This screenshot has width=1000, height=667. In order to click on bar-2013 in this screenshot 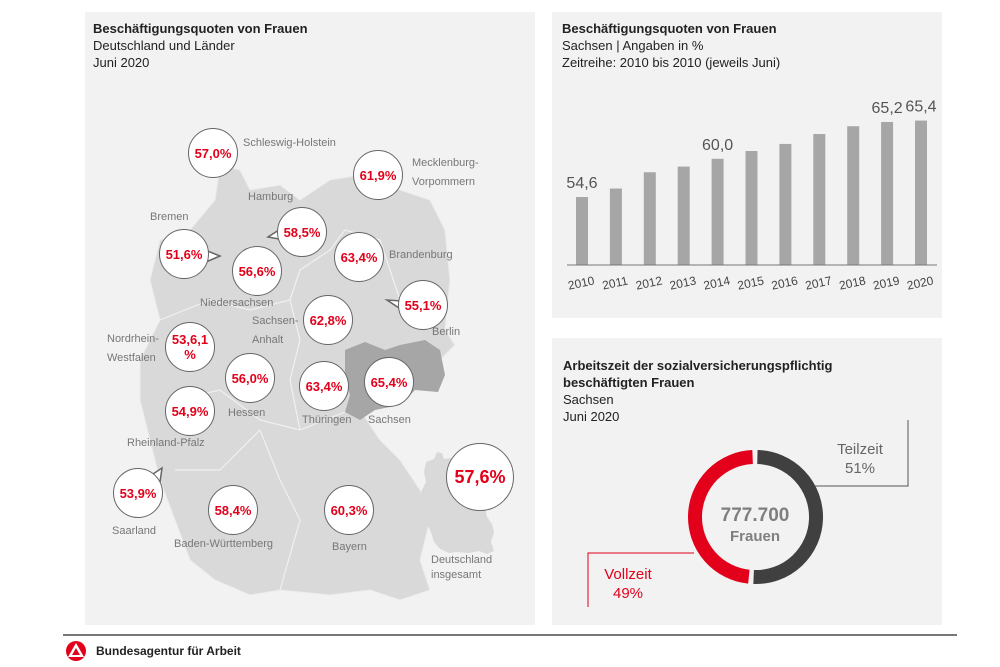, I will do `click(683, 215)`.